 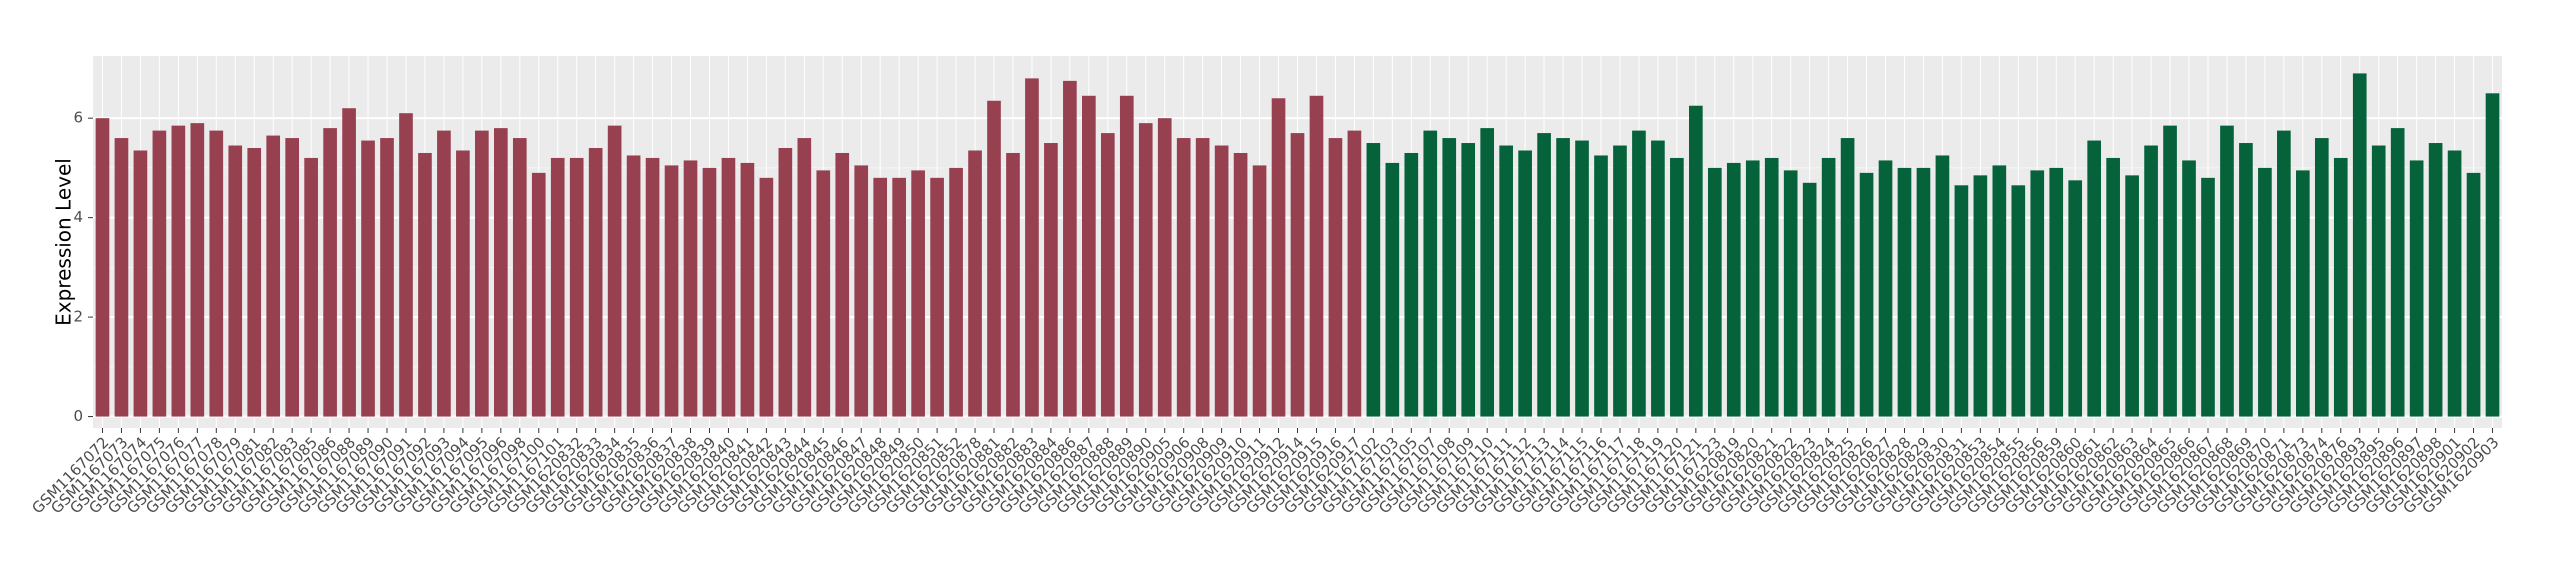 What do you see at coordinates (78, 317) in the screenshot?
I see `y-tick-label: 2` at bounding box center [78, 317].